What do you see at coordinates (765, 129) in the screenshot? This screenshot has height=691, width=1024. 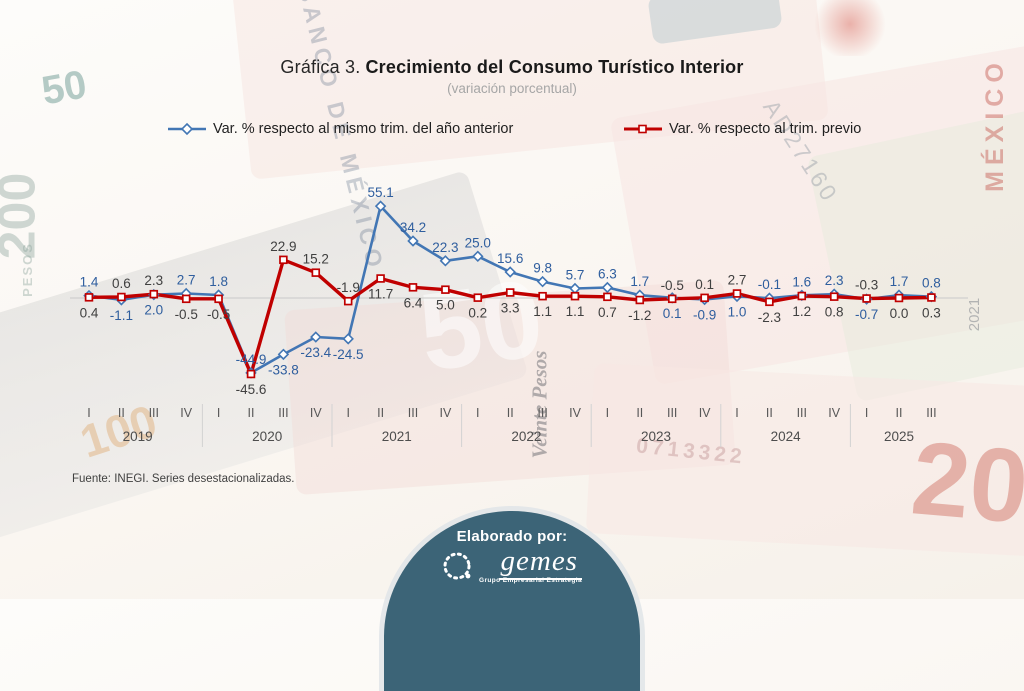 I see `legend-label-qoq: Var. % respecto al trim. previo` at bounding box center [765, 129].